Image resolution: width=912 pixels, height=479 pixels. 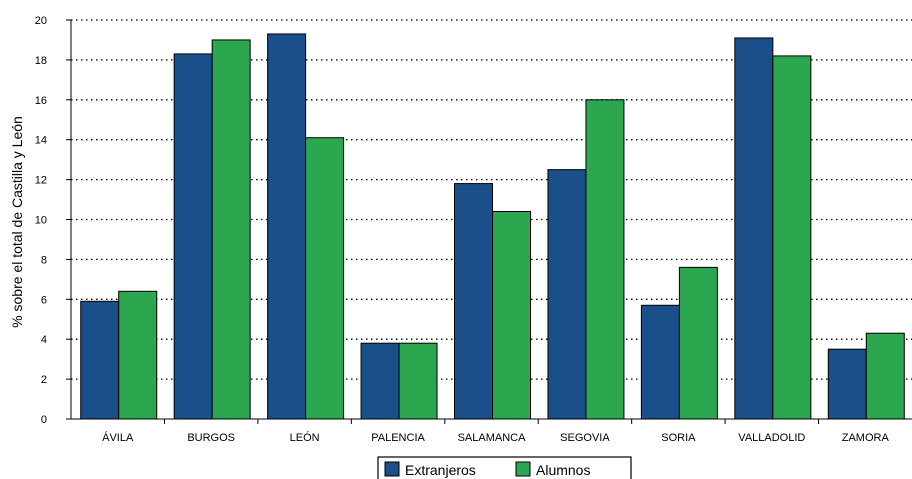 What do you see at coordinates (44, 380) in the screenshot?
I see `y-tick-label: 2` at bounding box center [44, 380].